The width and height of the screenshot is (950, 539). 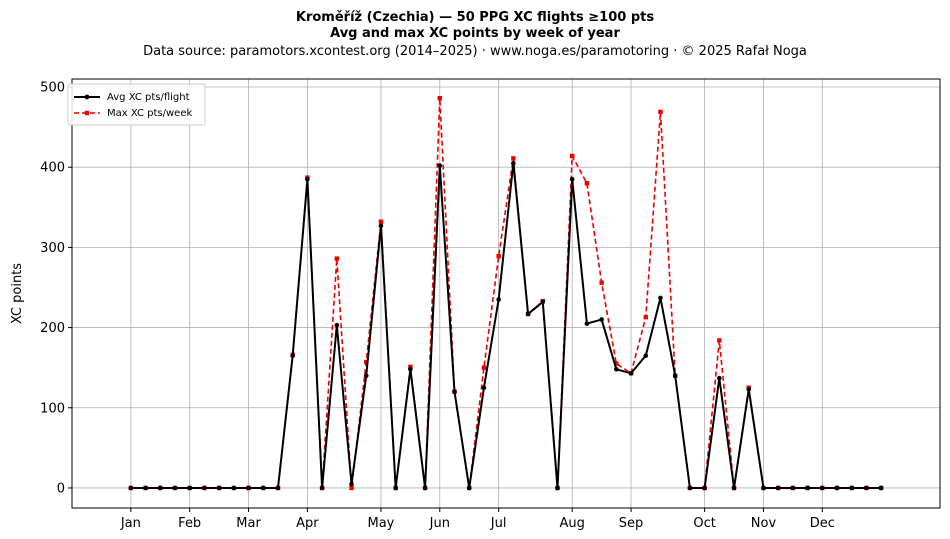 What do you see at coordinates (87, 97) in the screenshot?
I see `legend-marker-avg` at bounding box center [87, 97].